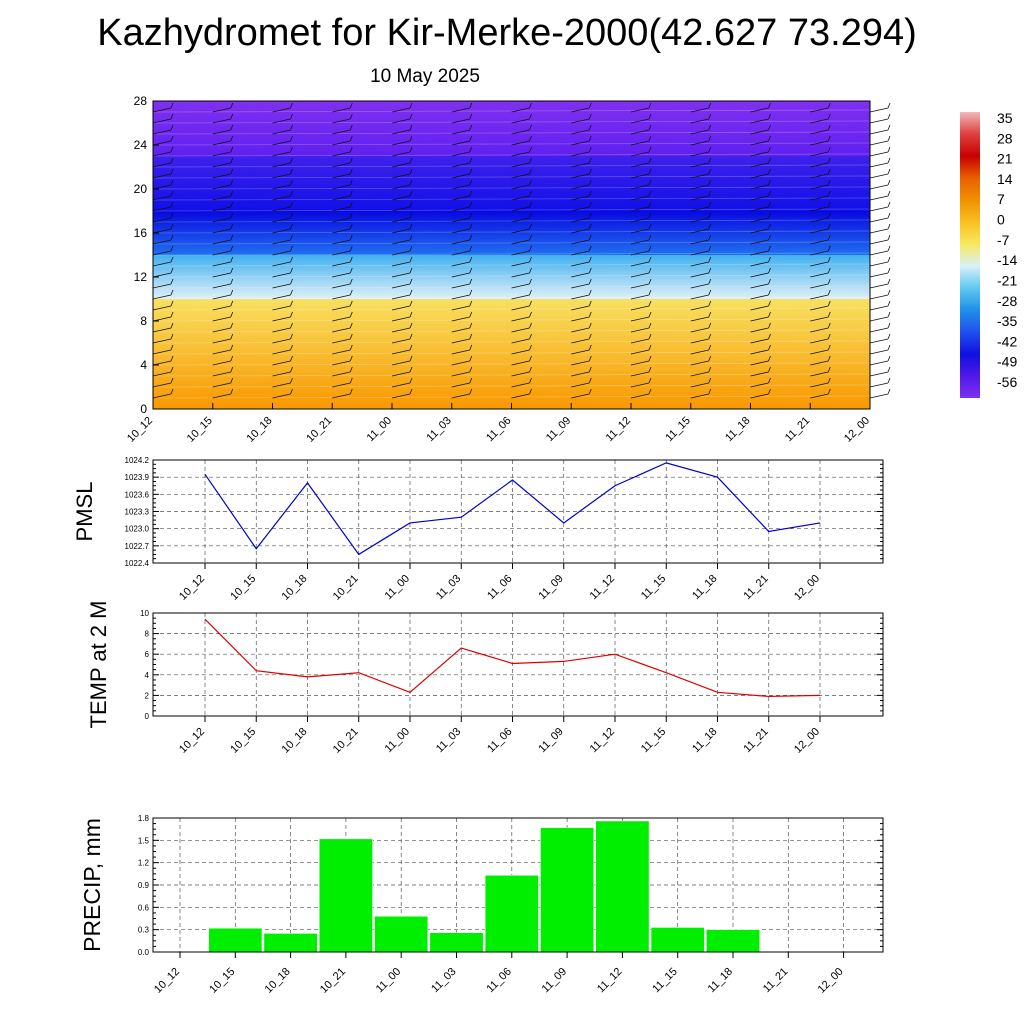  Describe the element at coordinates (1007, 321) in the screenshot. I see `colorbar-label: -35` at that location.